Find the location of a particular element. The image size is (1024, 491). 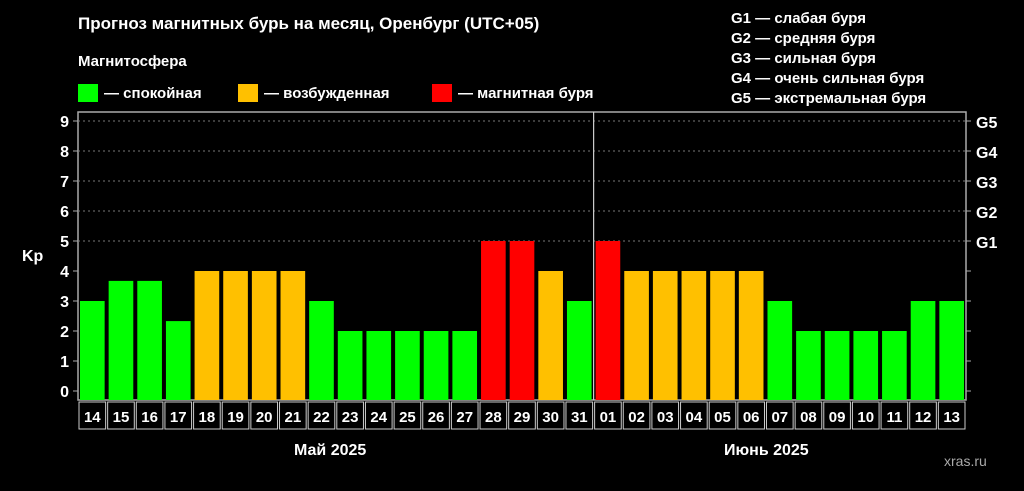

day-label: 04 is located at coordinates (694, 417).